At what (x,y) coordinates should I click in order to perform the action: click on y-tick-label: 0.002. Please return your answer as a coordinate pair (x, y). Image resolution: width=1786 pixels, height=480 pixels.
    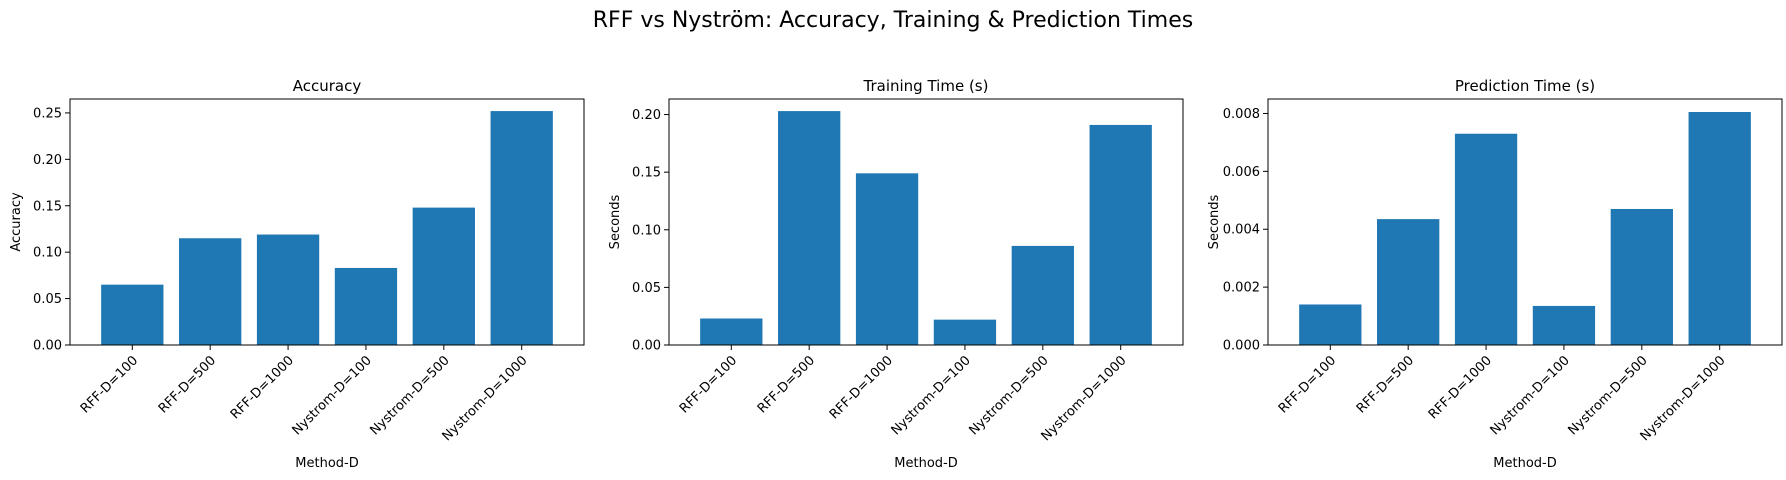
    Looking at the image, I should click on (1241, 288).